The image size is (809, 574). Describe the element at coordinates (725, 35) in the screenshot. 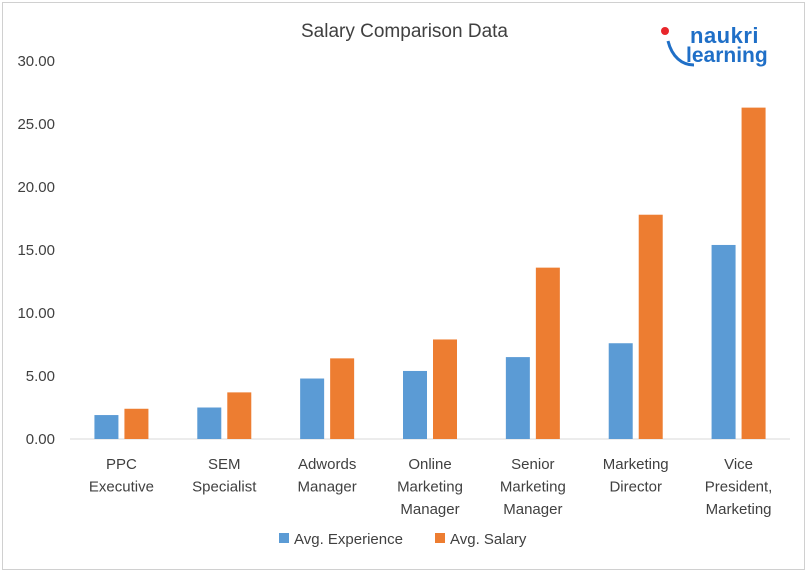

I see `logo-text-naukri: naukri` at that location.